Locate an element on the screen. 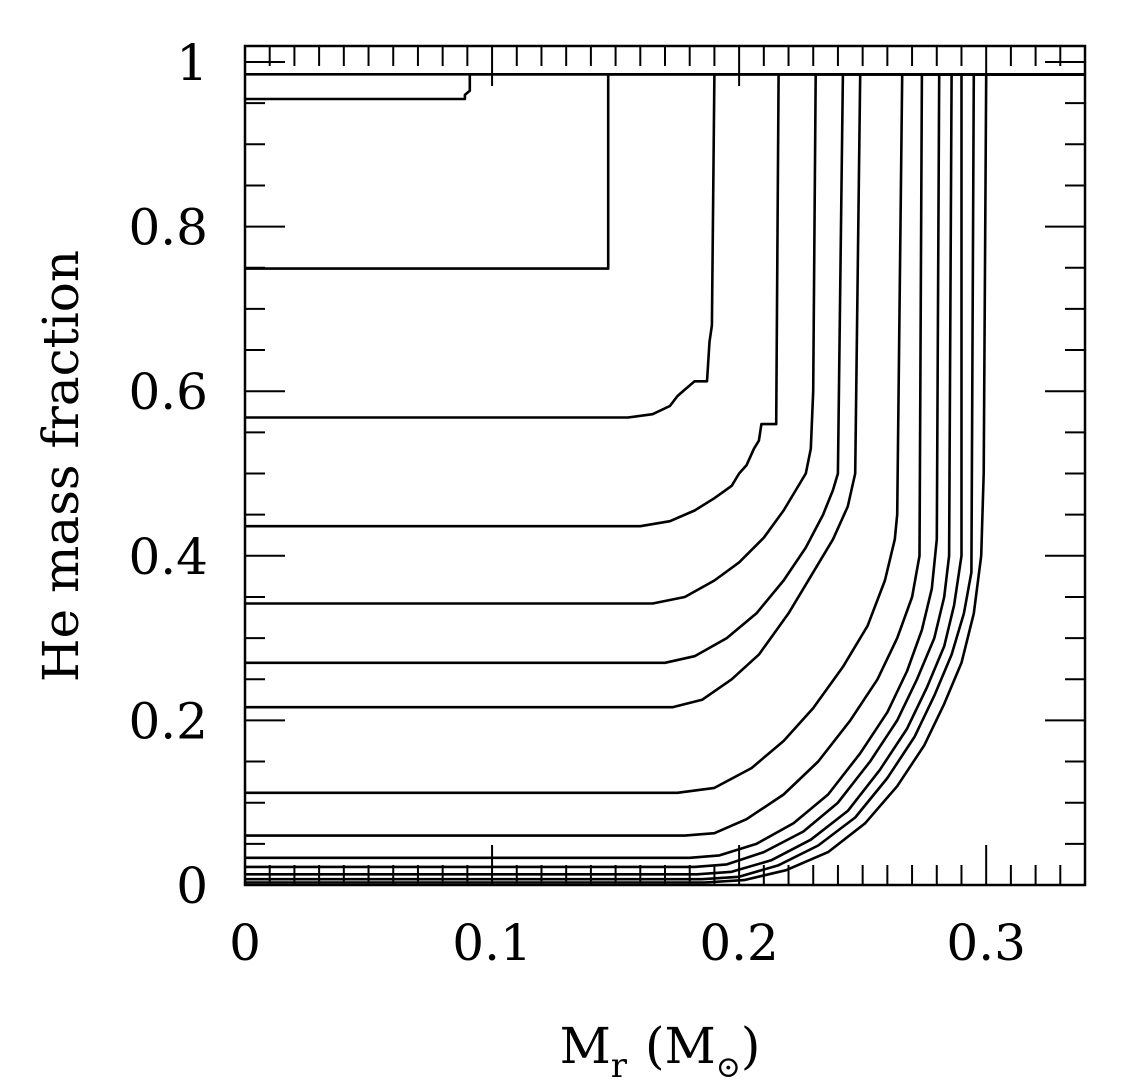 The width and height of the screenshot is (1122, 1088). x-axis-label-main: M is located at coordinates (585, 1046).